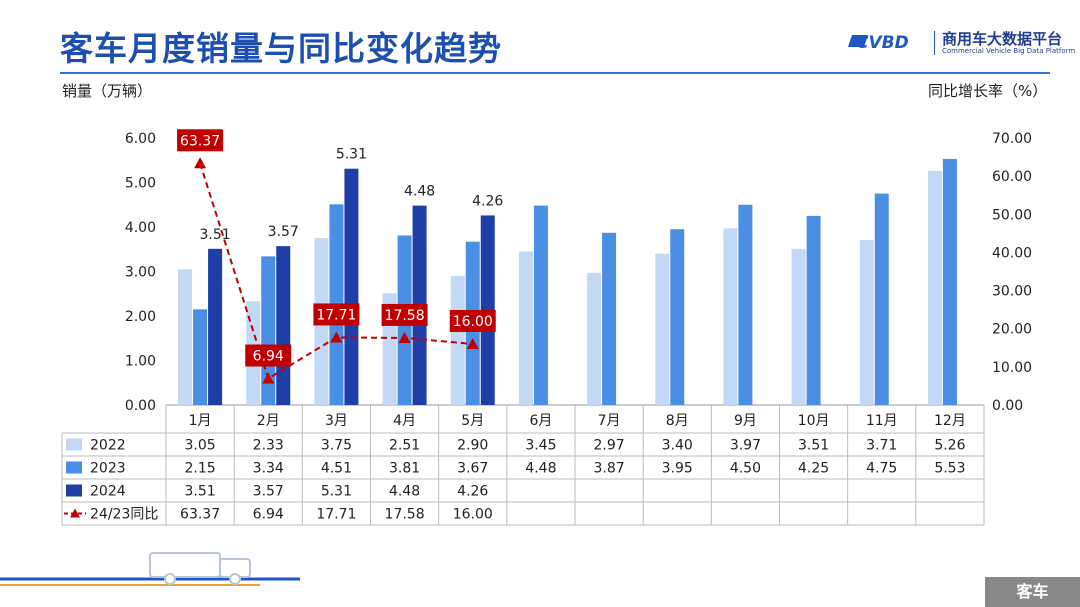 This screenshot has height=607, width=1080. I want to click on table-cell: 3.95, so click(677, 469).